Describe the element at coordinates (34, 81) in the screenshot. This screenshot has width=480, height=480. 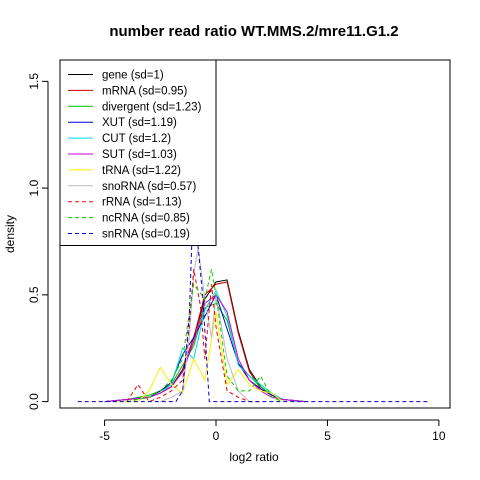
I see `y-tick-label: 1.5` at that location.